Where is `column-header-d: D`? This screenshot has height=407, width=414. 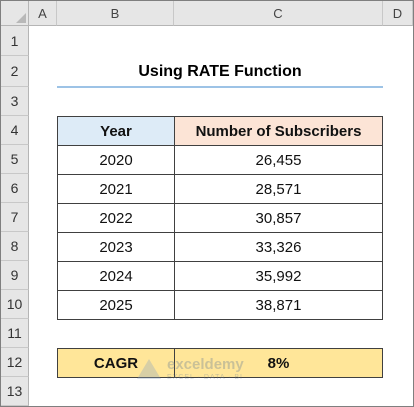 column-header-d: D is located at coordinates (398, 13).